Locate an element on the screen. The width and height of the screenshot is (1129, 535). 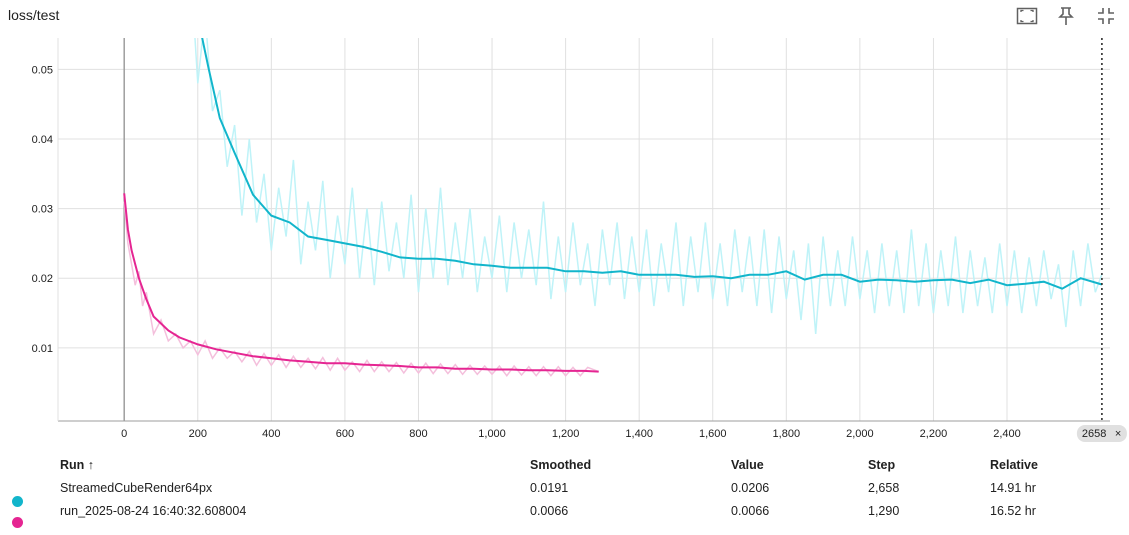
fit-domain-icon is located at coordinates (1027, 16).